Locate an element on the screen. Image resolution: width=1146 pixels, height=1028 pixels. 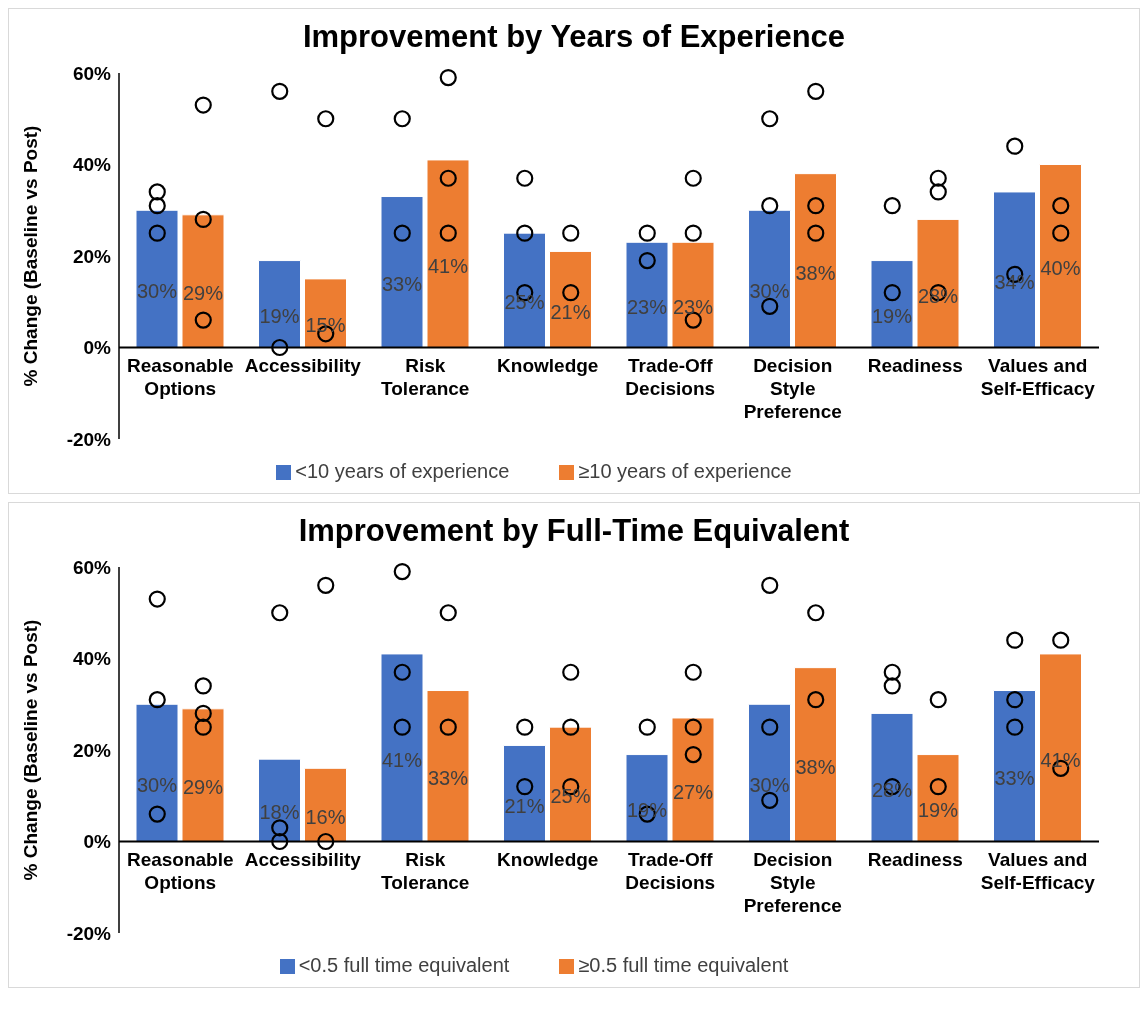
legend-label: <0.5 full time equivalent is located at coordinates (404, 965).